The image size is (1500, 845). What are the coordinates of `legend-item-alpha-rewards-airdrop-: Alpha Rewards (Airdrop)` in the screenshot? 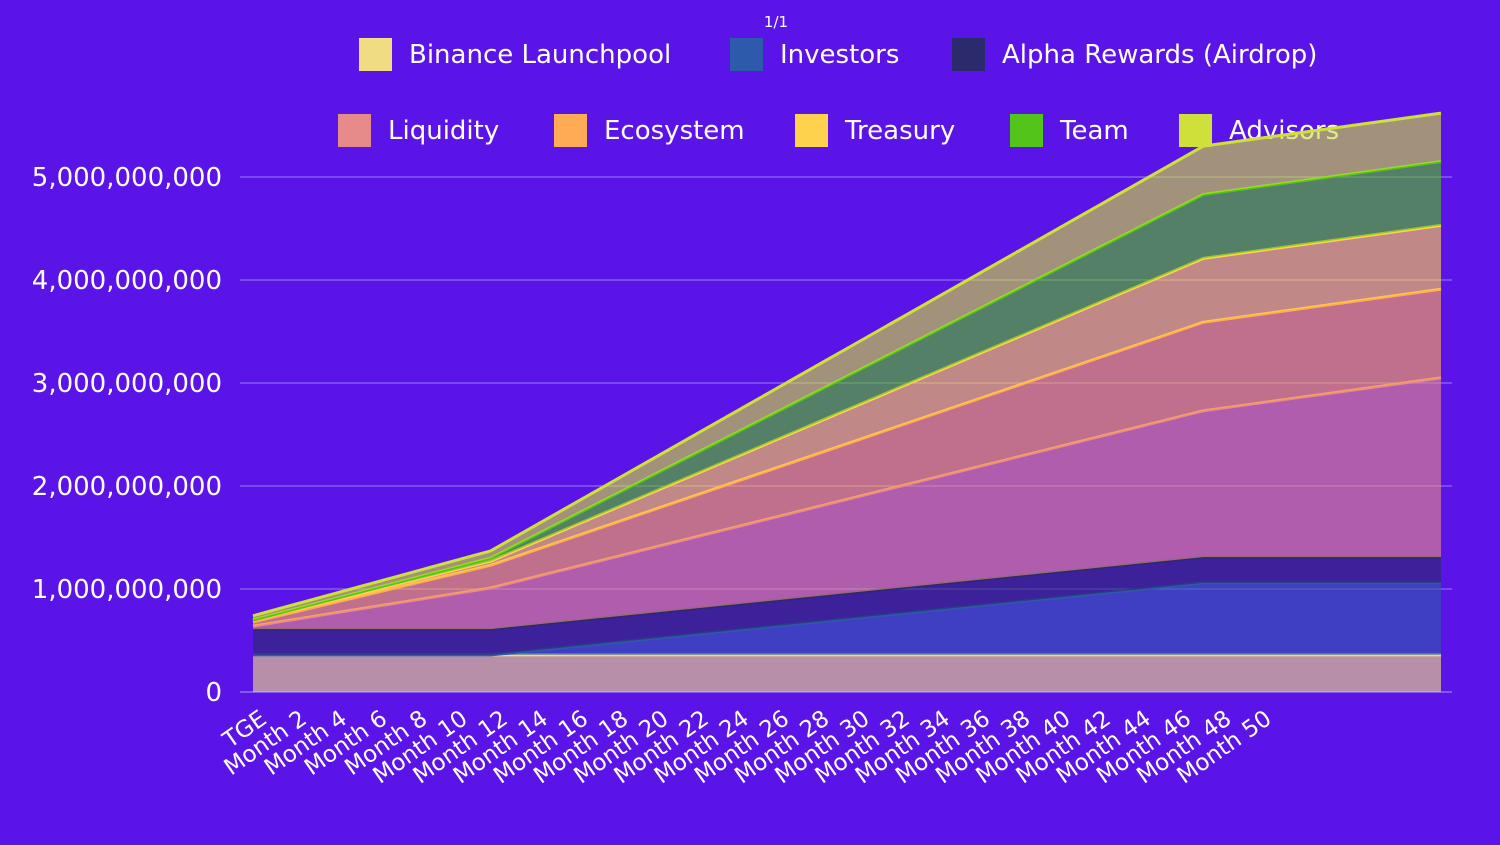 It's located at (1134, 54).